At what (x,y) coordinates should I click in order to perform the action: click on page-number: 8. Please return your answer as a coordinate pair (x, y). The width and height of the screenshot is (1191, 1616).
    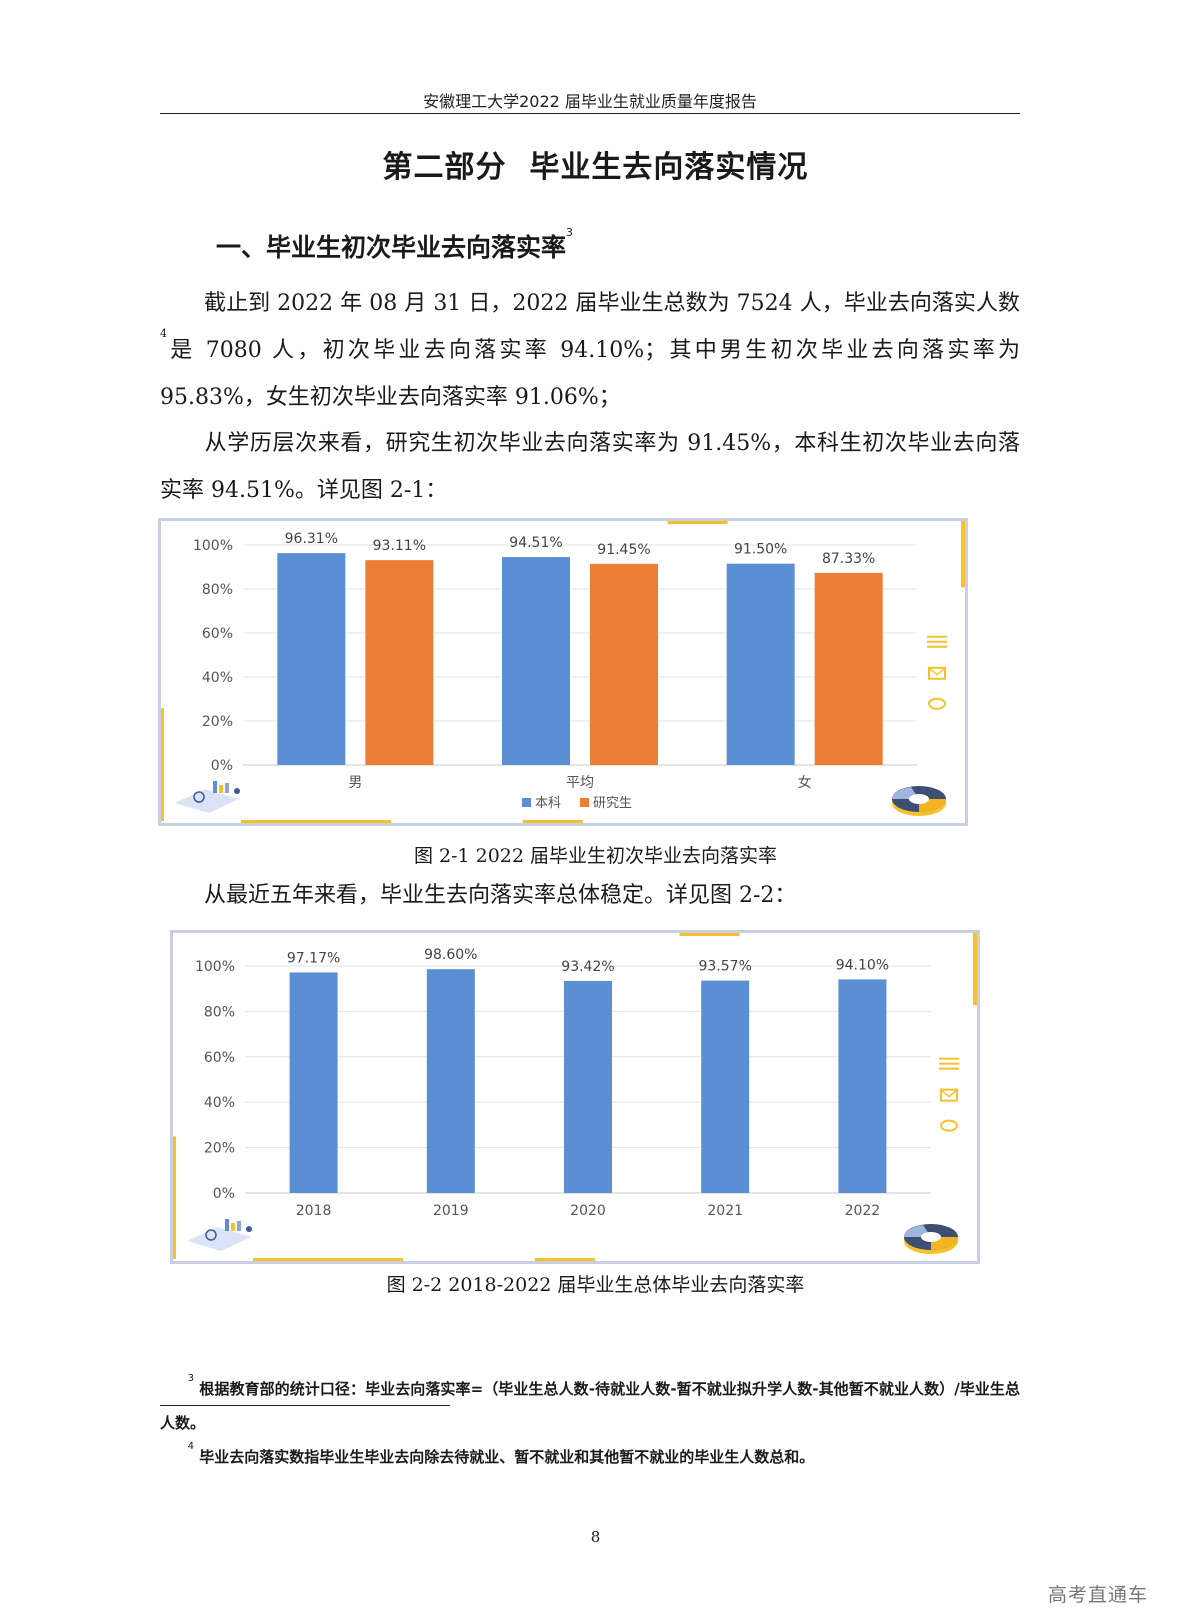
    Looking at the image, I should click on (595, 1537).